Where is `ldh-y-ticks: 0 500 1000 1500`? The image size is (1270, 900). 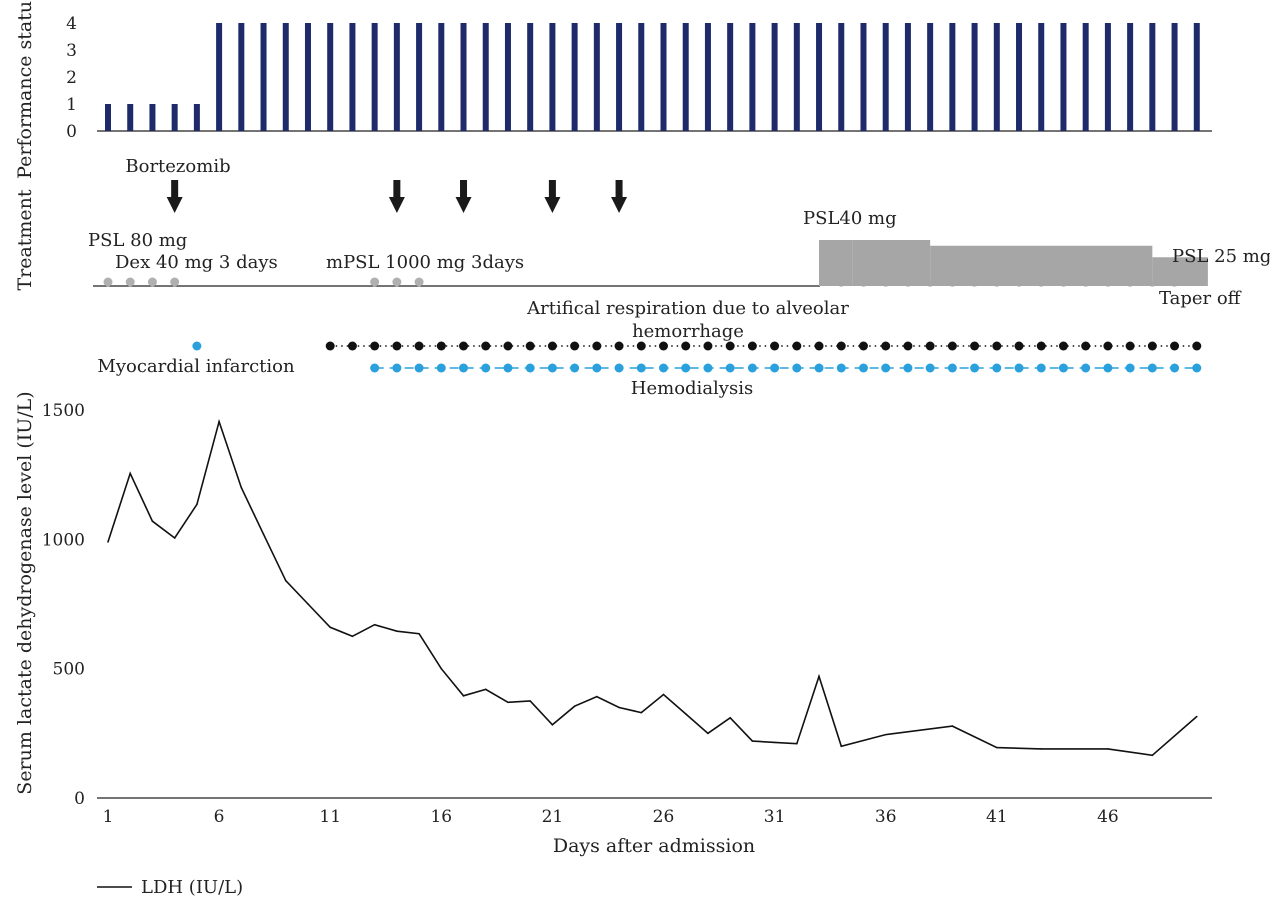
ldh-y-ticks: 0 500 1000 1500 is located at coordinates (63, 605).